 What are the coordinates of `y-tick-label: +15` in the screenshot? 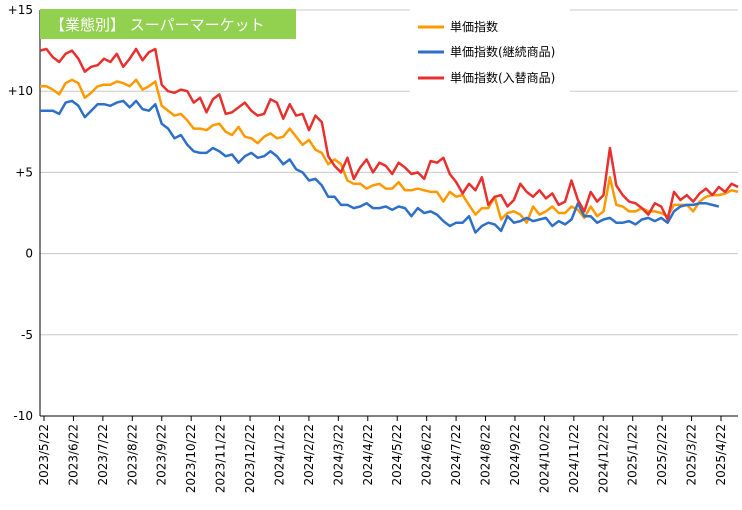 It's located at (20, 10).